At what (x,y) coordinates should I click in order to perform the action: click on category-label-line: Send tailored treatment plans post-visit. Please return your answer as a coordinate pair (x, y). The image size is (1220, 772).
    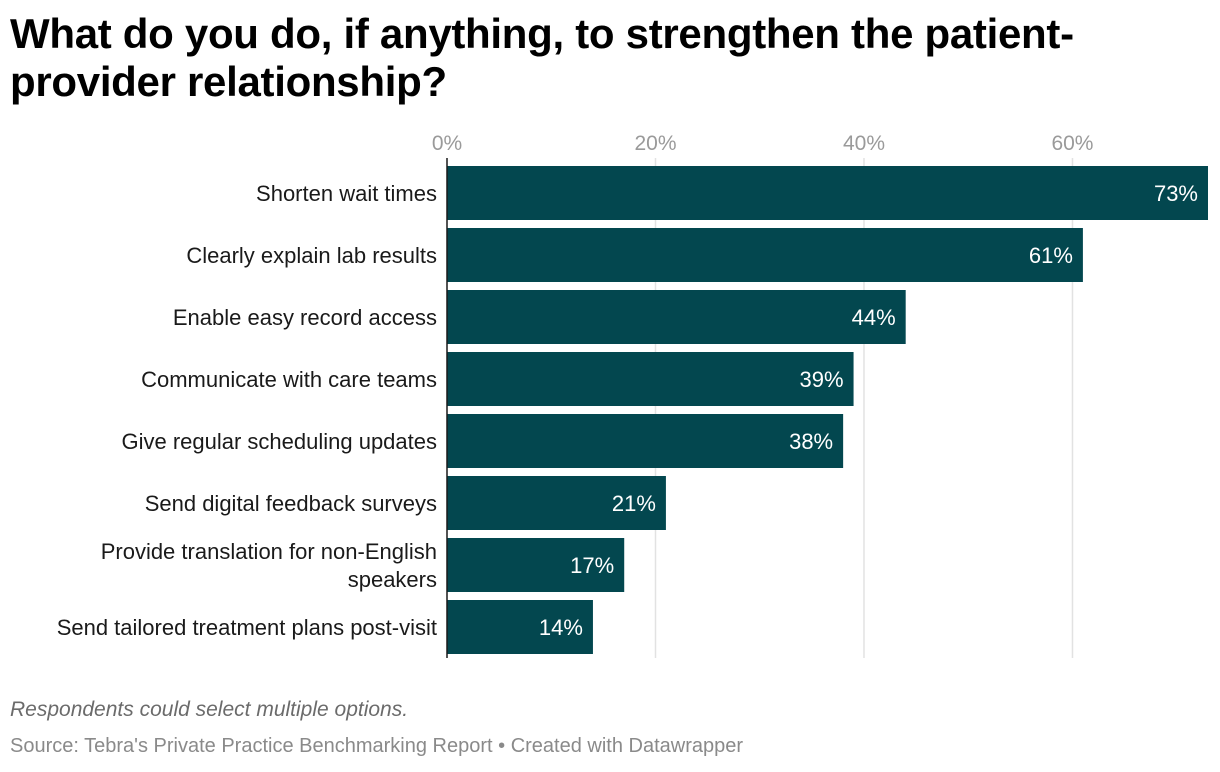
    Looking at the image, I should click on (247, 627).